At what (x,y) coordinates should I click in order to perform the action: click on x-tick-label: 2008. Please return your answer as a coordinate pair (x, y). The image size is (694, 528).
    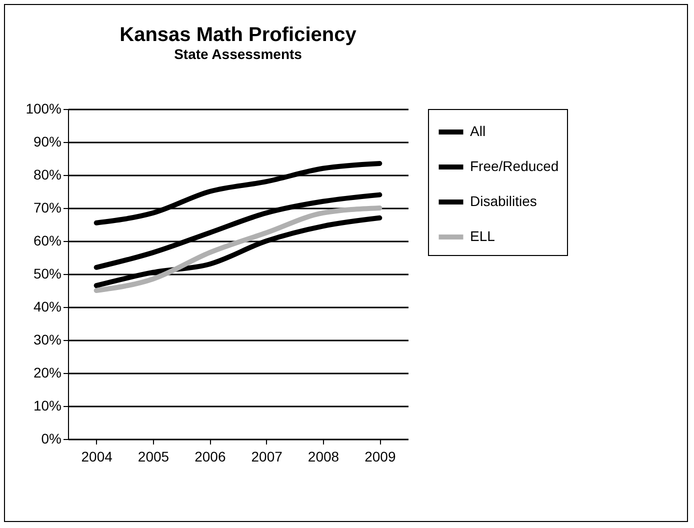
    Looking at the image, I should click on (324, 456).